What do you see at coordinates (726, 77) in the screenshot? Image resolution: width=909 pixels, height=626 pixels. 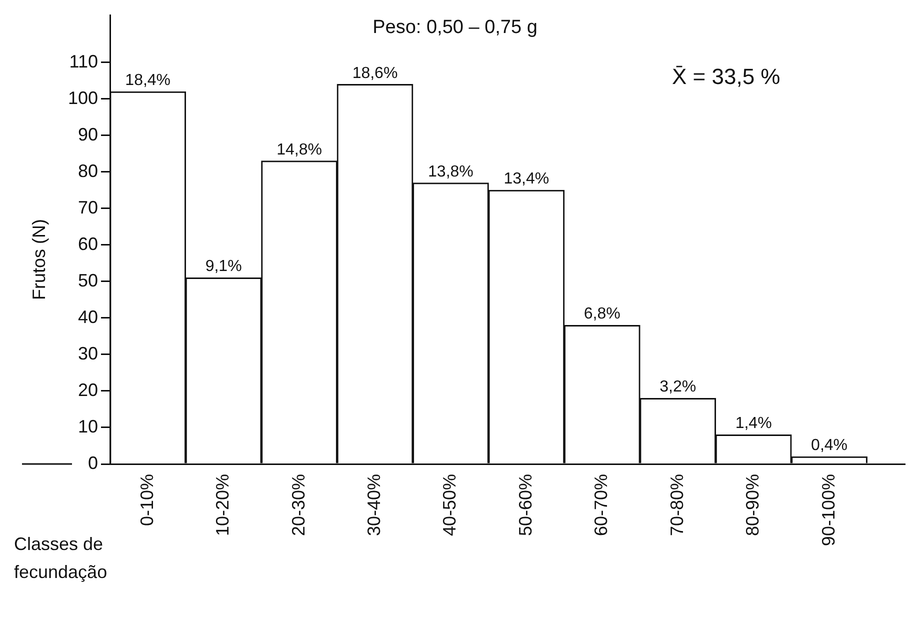 I see `annotation: X̄ = 33,5 %` at bounding box center [726, 77].